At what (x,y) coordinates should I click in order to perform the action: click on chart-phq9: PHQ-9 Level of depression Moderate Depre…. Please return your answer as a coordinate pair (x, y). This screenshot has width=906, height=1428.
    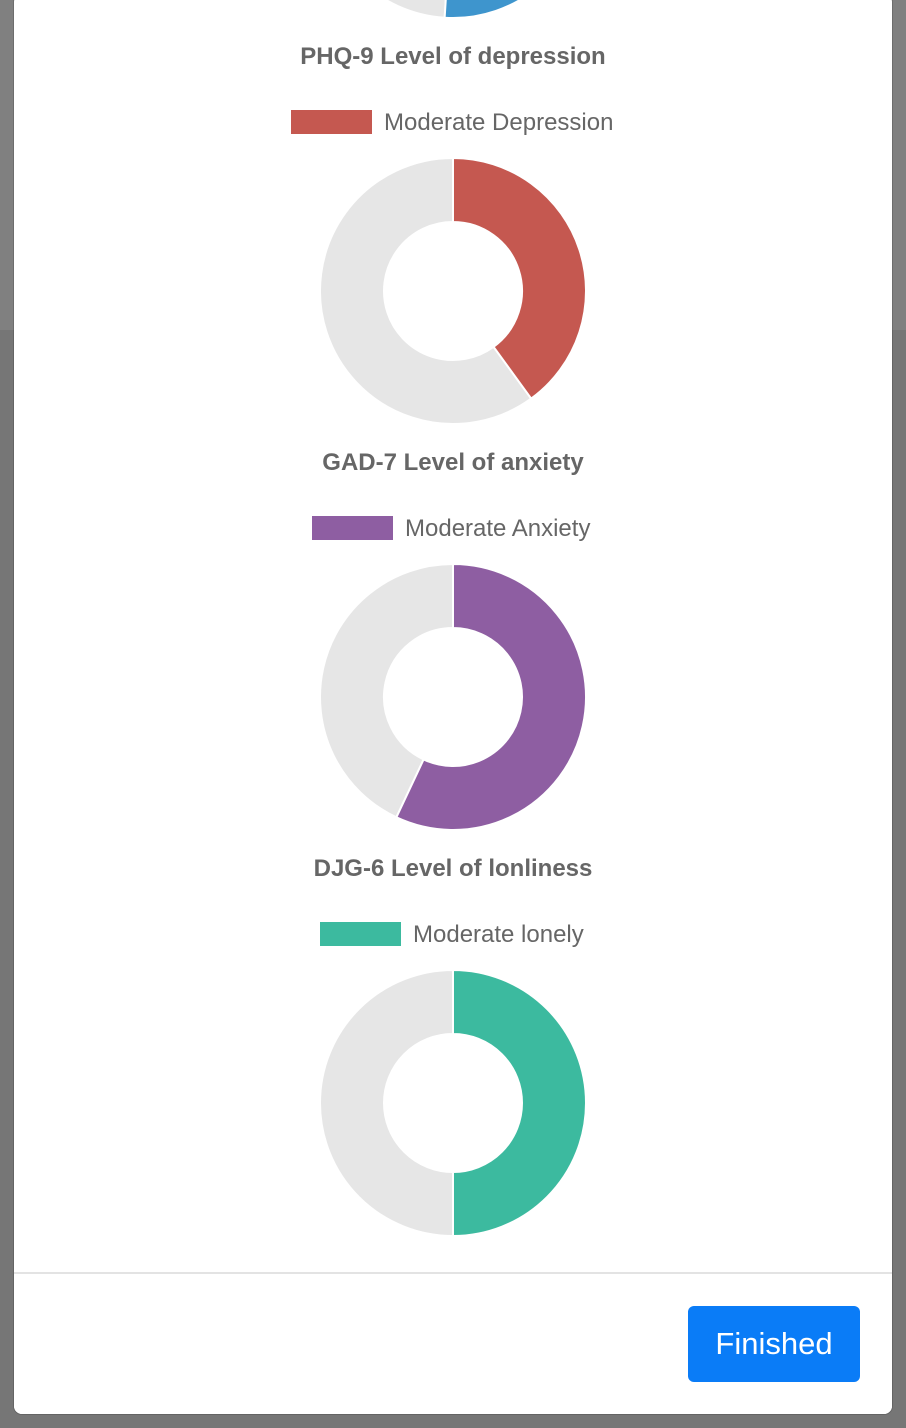
    Looking at the image, I should click on (452, 234).